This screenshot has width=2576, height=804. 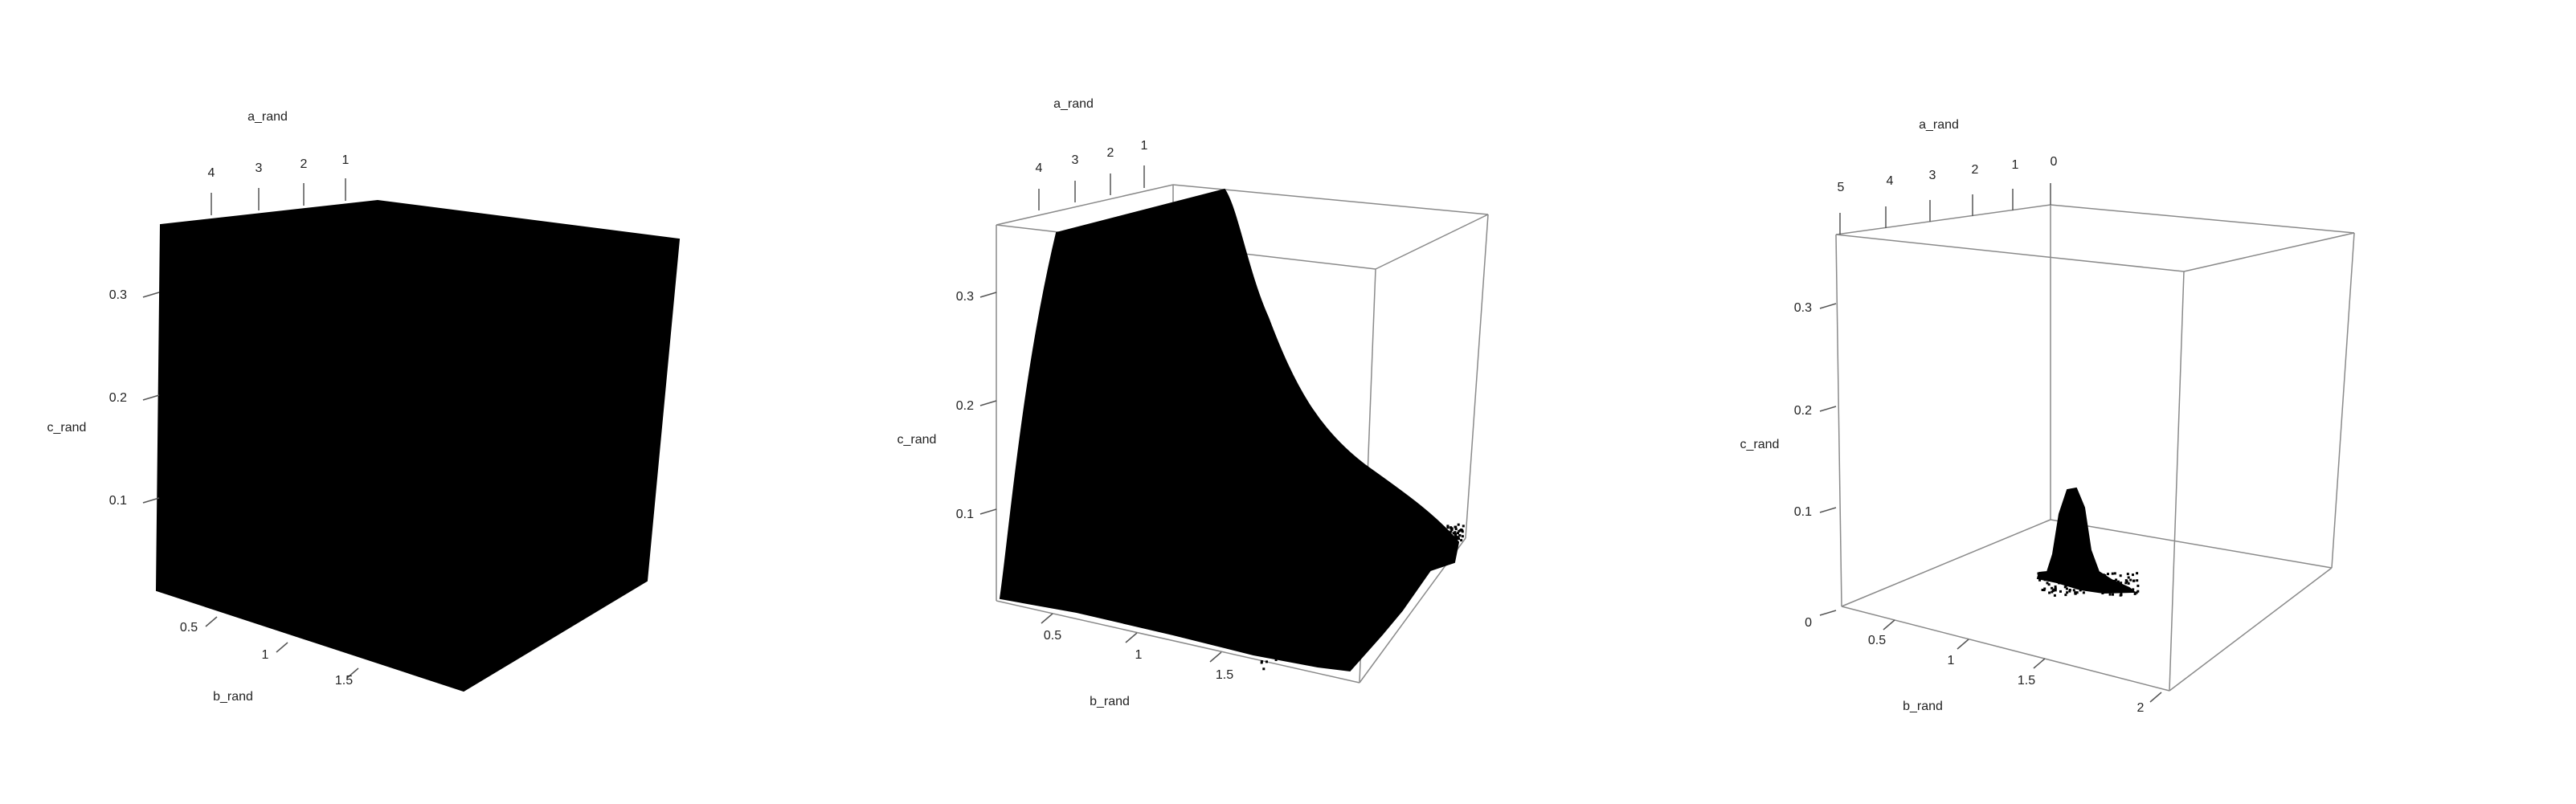 What do you see at coordinates (1144, 146) in the screenshot?
I see `panel-2-ytick-label: 1` at bounding box center [1144, 146].